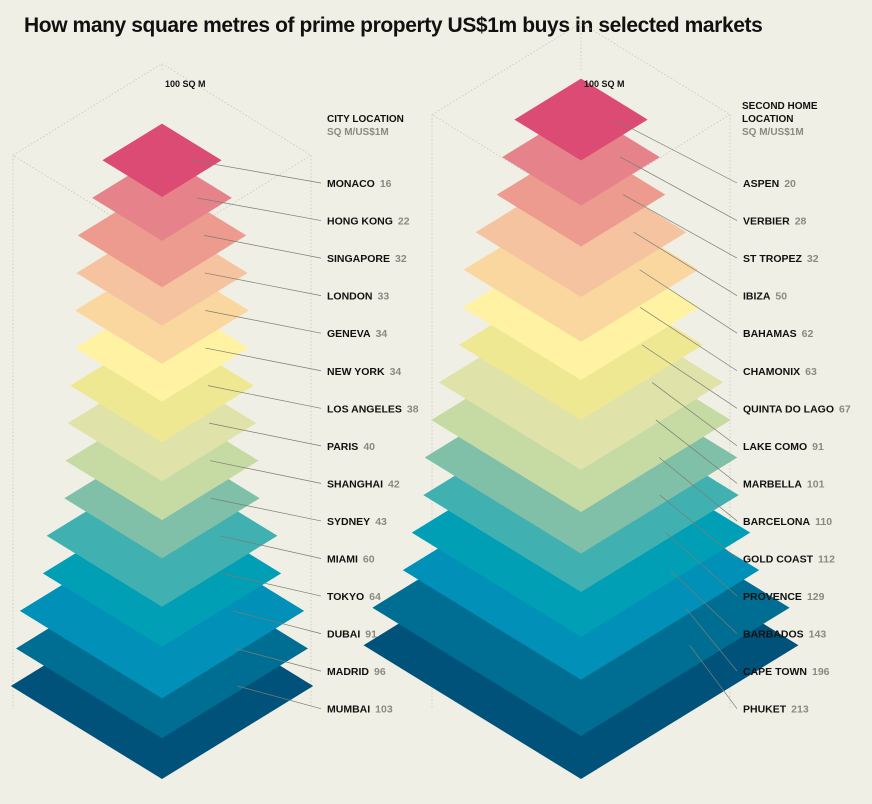 Image resolution: width=872 pixels, height=804 pixels. What do you see at coordinates (808, 334) in the screenshot?
I see `market-value: 62` at bounding box center [808, 334].